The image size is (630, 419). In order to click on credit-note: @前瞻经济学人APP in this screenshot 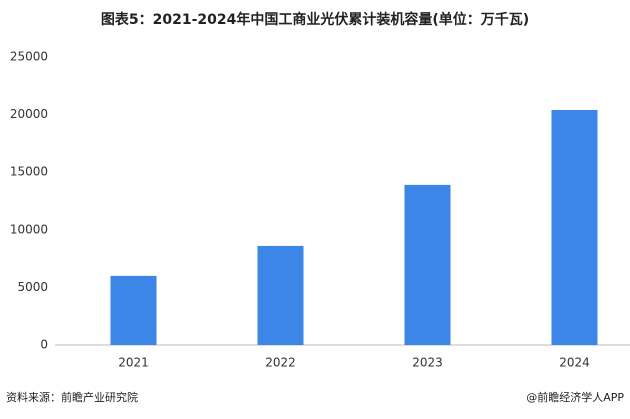, I will do `click(575, 397)`.